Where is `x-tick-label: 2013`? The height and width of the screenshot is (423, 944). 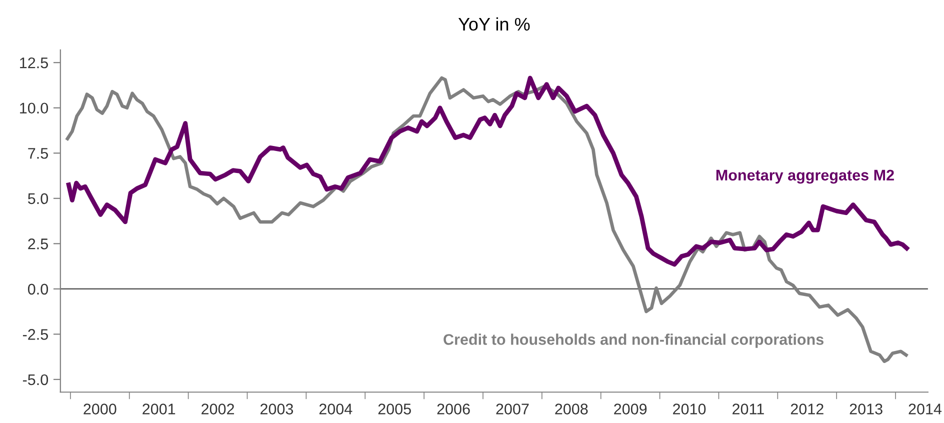 x-tick-label: 2013 is located at coordinates (866, 409).